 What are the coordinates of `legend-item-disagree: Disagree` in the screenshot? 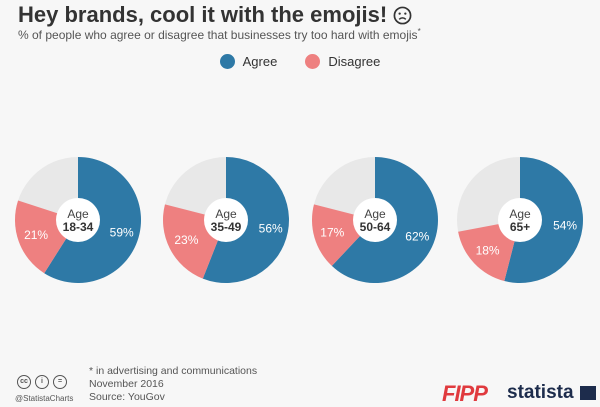 It's located at (342, 61).